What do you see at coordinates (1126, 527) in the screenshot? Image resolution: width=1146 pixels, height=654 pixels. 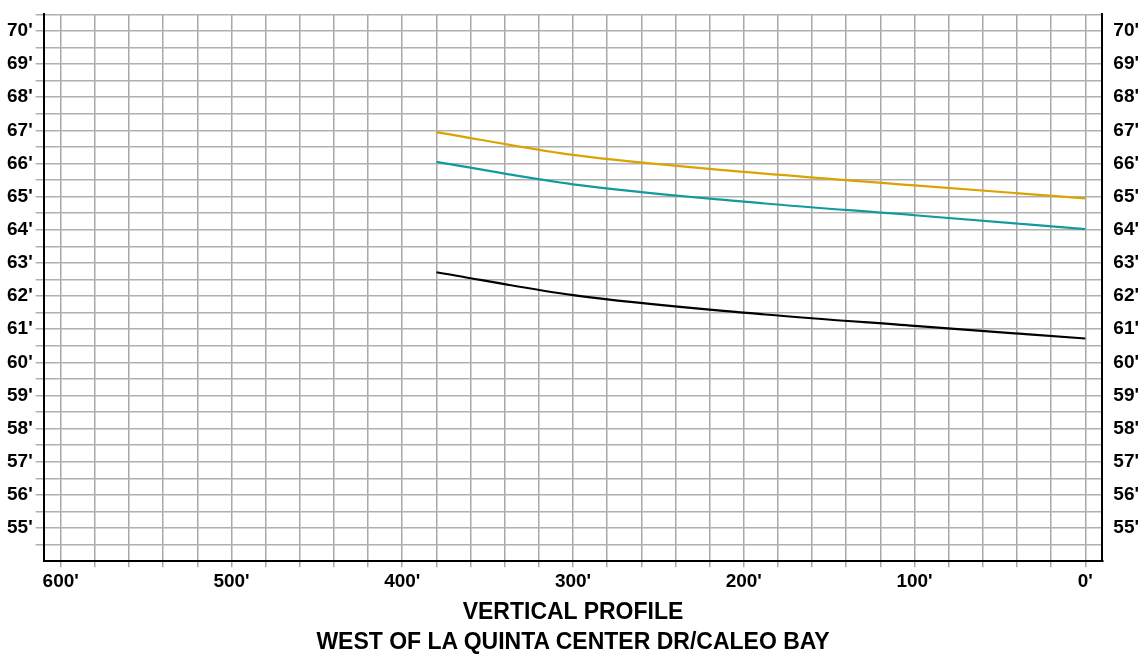 I see `y2-tick-label: 55'` at bounding box center [1126, 527].